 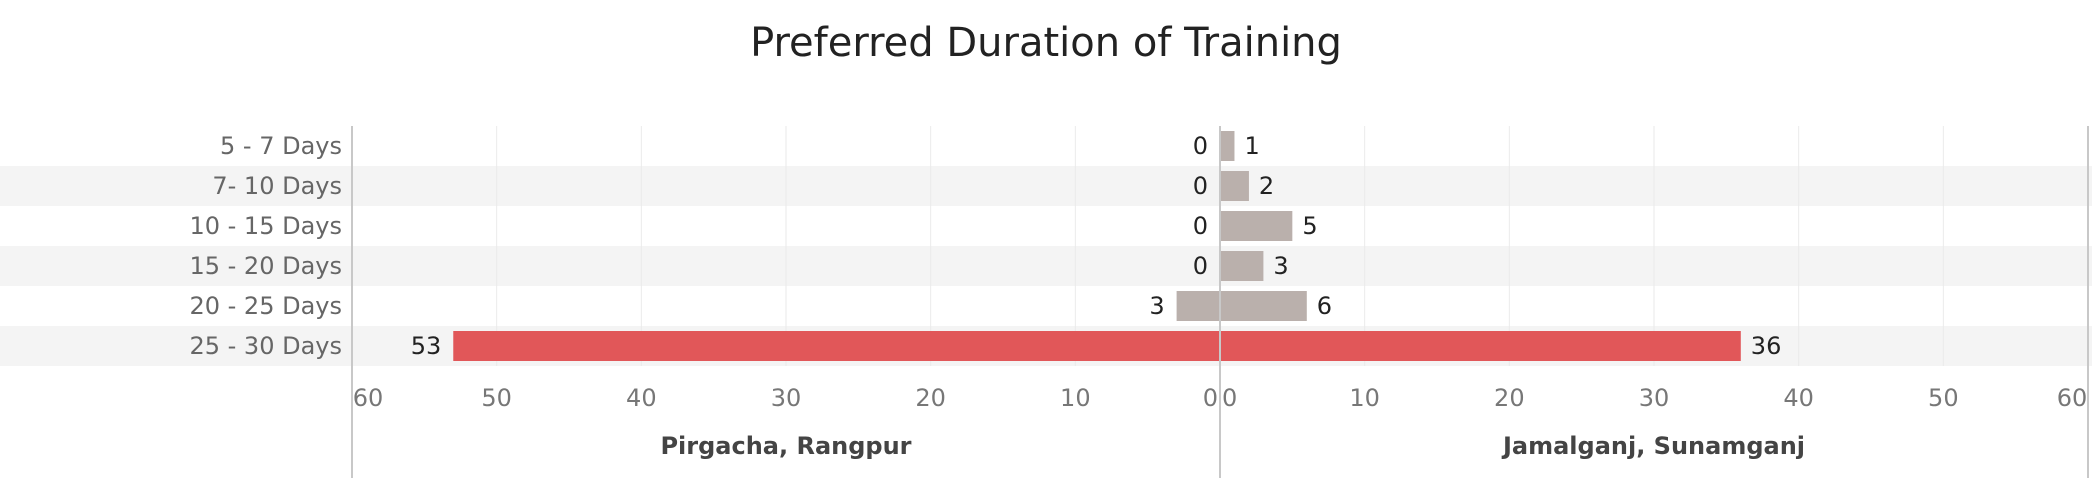 What do you see at coordinates (1266, 186) in the screenshot?
I see `value-label-right: 2` at bounding box center [1266, 186].